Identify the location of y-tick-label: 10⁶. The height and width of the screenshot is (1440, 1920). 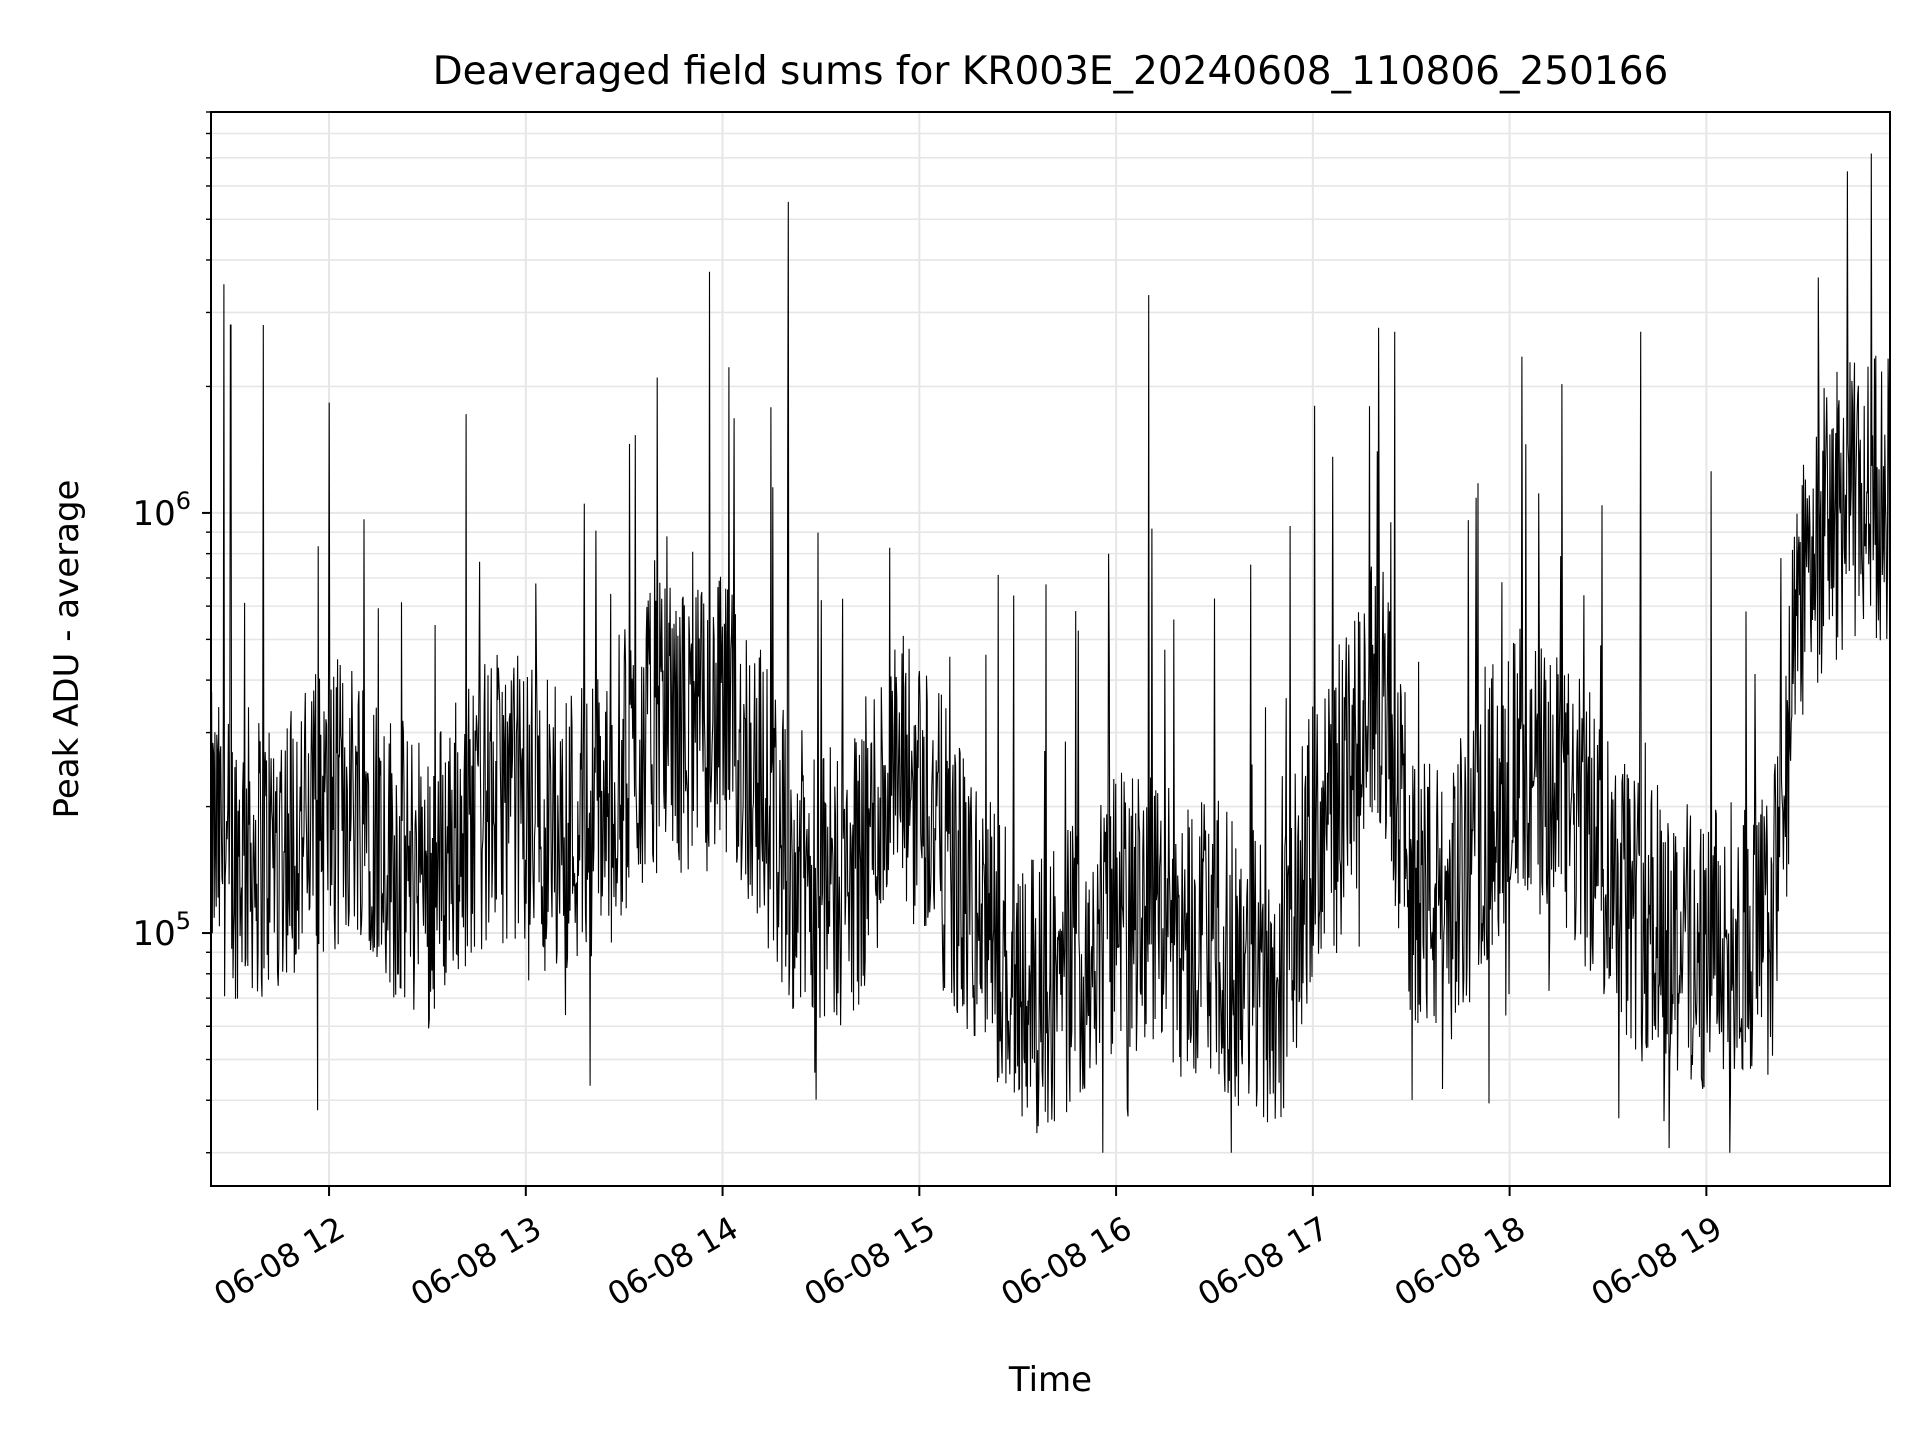
(161, 510).